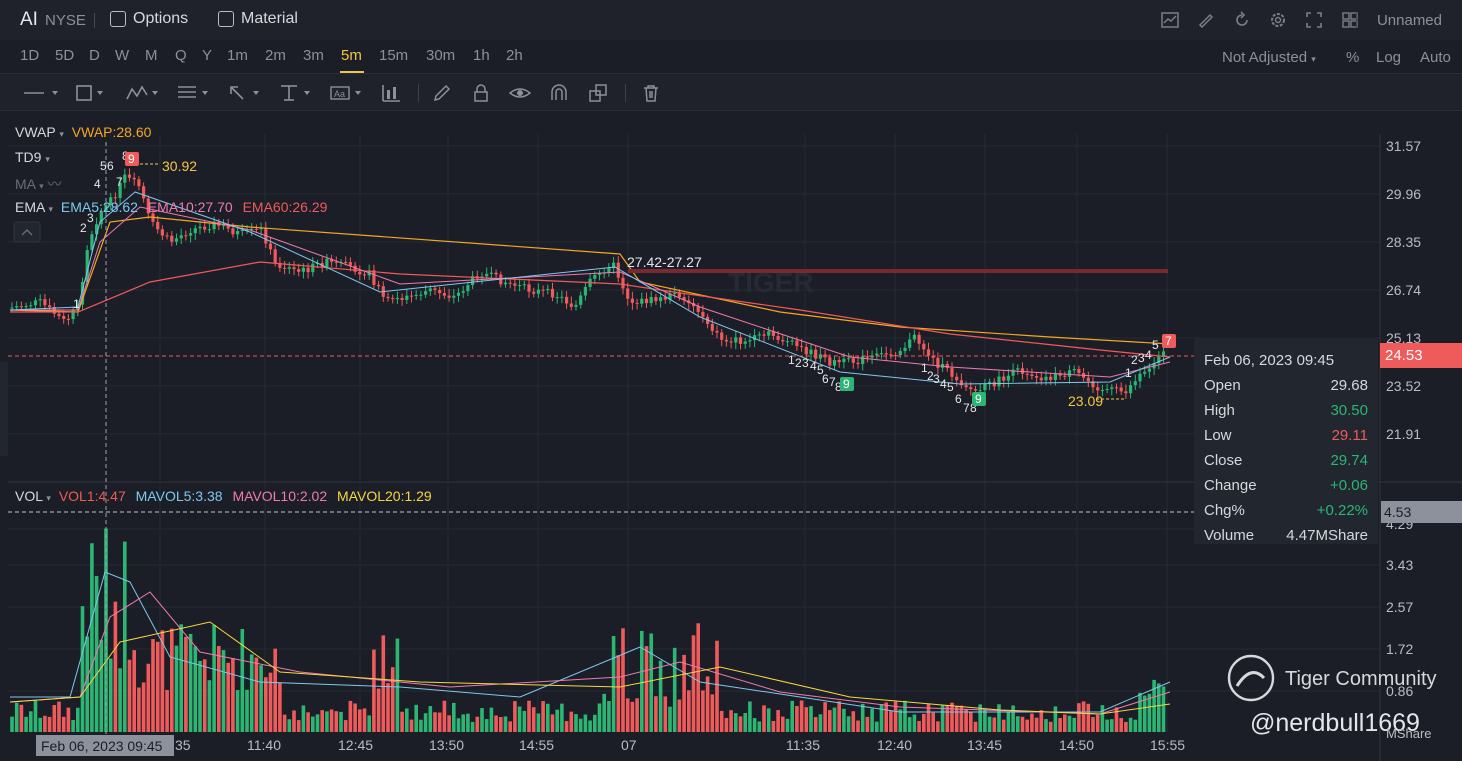 This screenshot has height=761, width=1462. Describe the element at coordinates (65, 55) in the screenshot. I see `interval-5d: 5D` at that location.